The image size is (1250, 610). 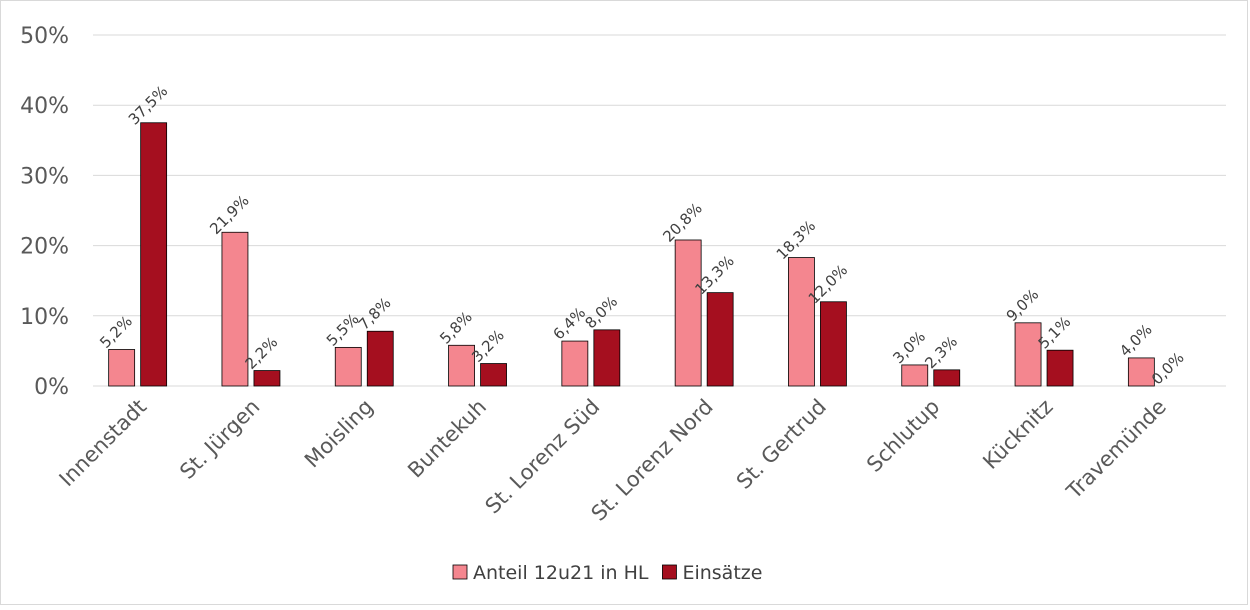 What do you see at coordinates (1055, 333) in the screenshot?
I see `data-label: 5,1%` at bounding box center [1055, 333].